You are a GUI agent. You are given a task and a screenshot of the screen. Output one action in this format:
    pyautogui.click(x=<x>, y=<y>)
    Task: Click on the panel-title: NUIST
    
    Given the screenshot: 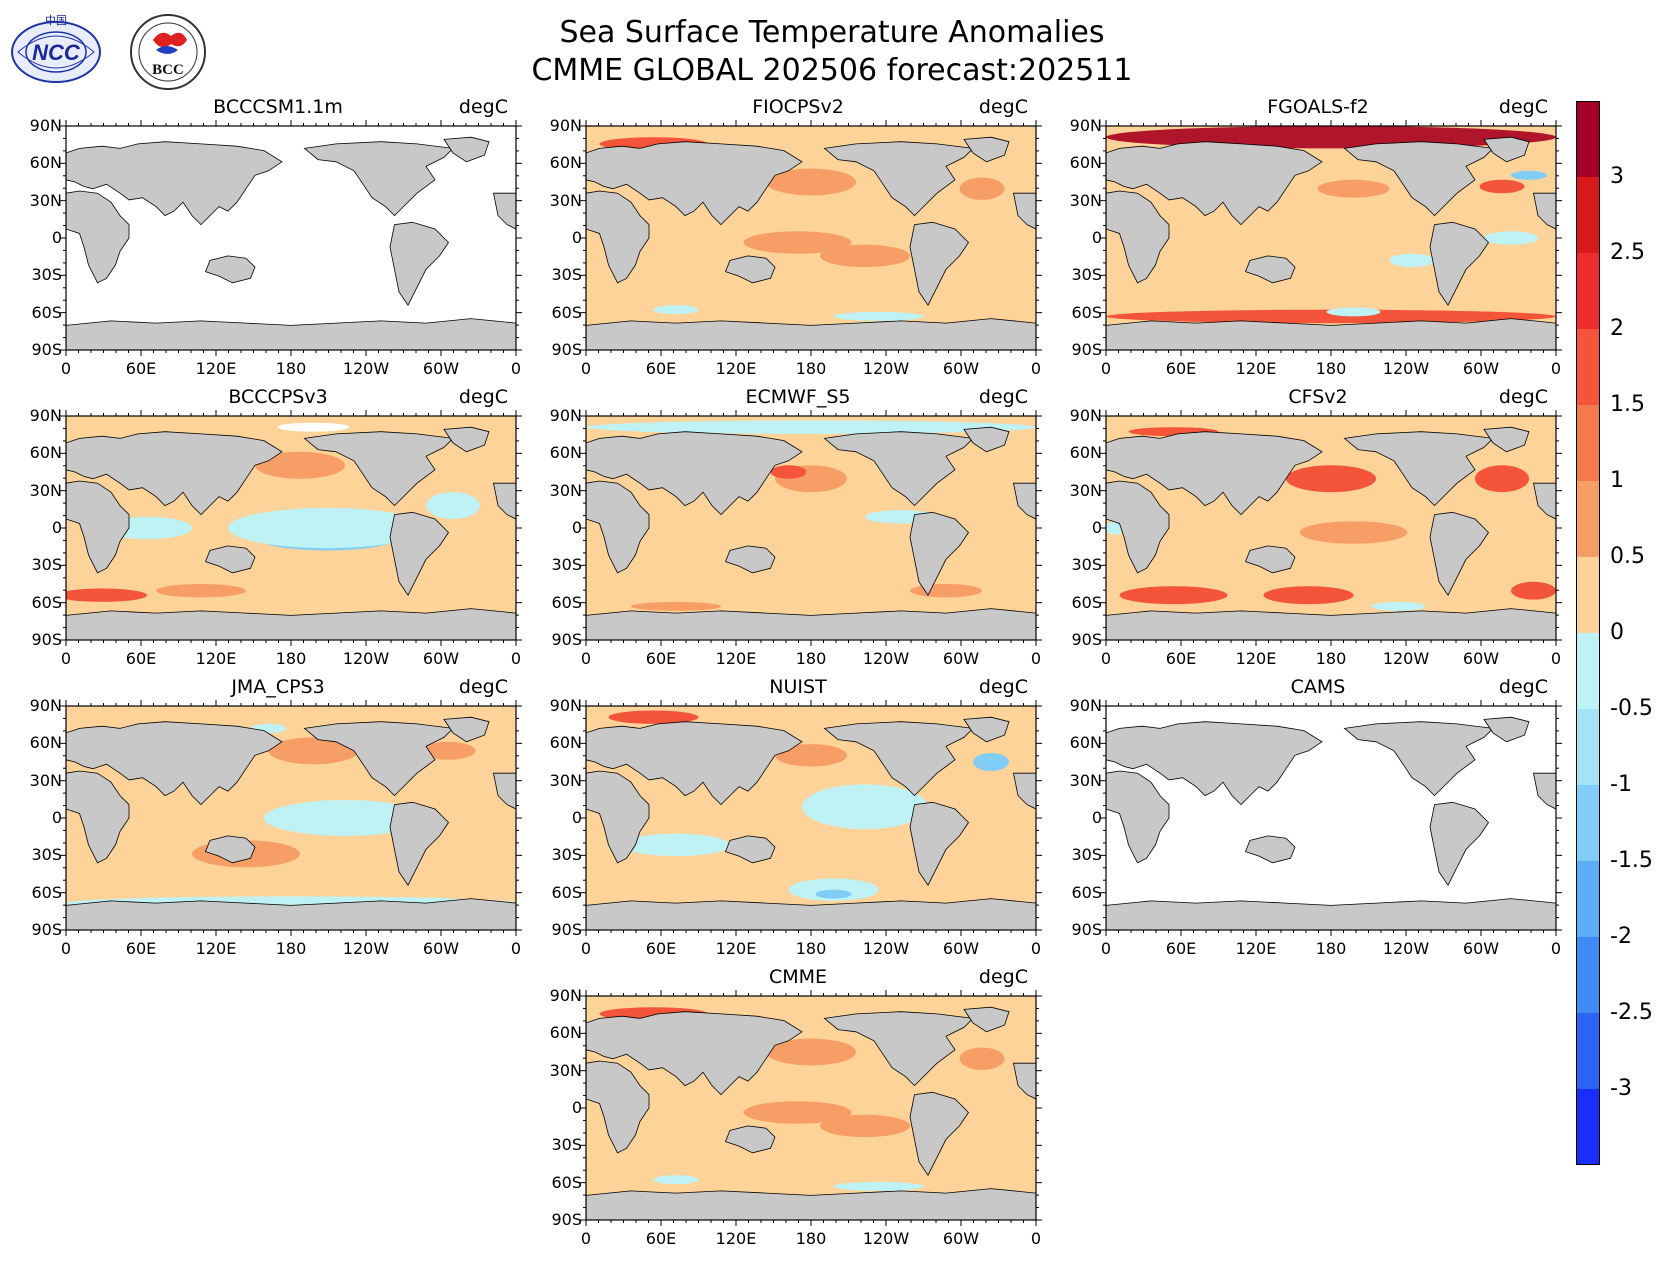 What is the action you would take?
    pyautogui.click(x=798, y=687)
    